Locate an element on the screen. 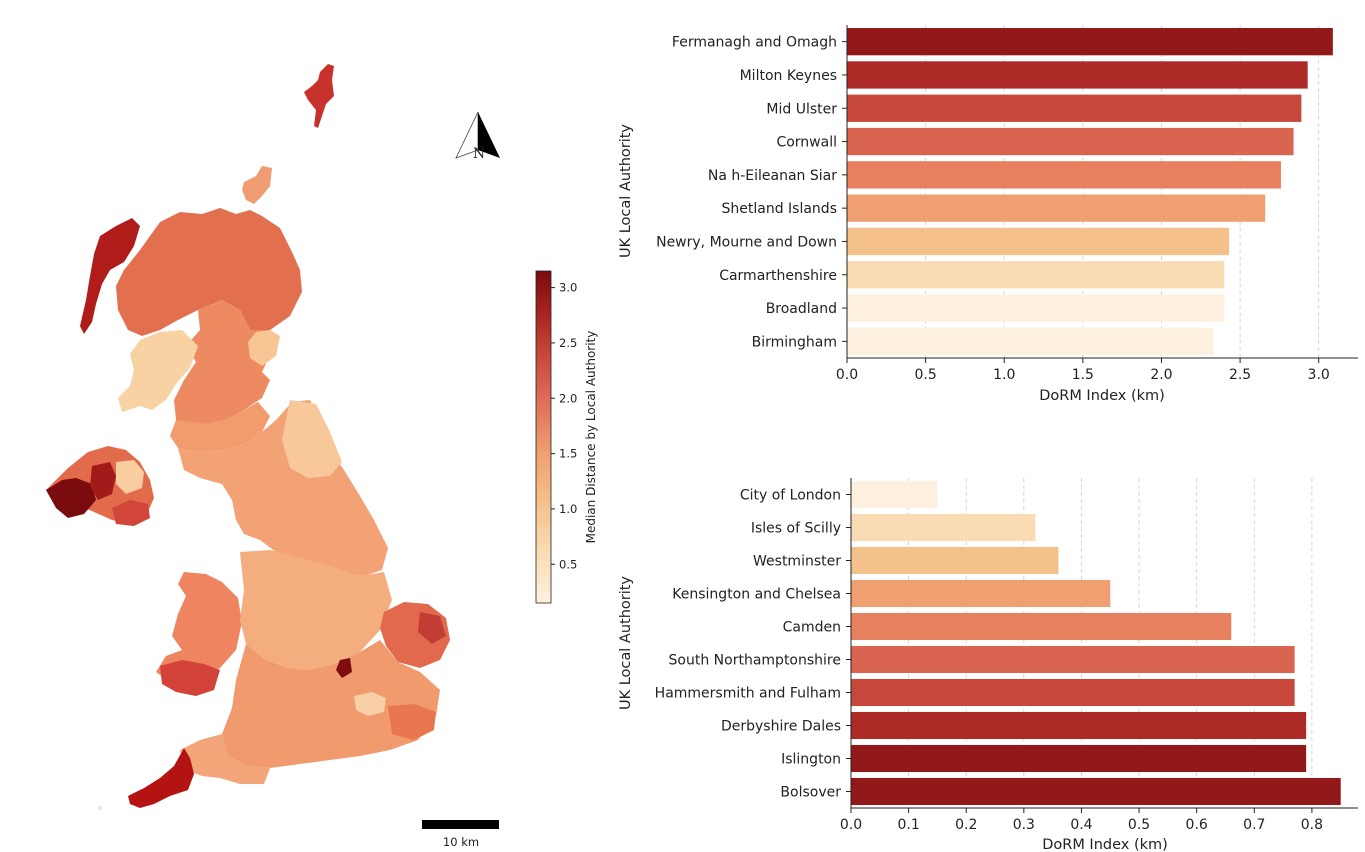  chart2-x-tick-label: 0.0 is located at coordinates (851, 825).